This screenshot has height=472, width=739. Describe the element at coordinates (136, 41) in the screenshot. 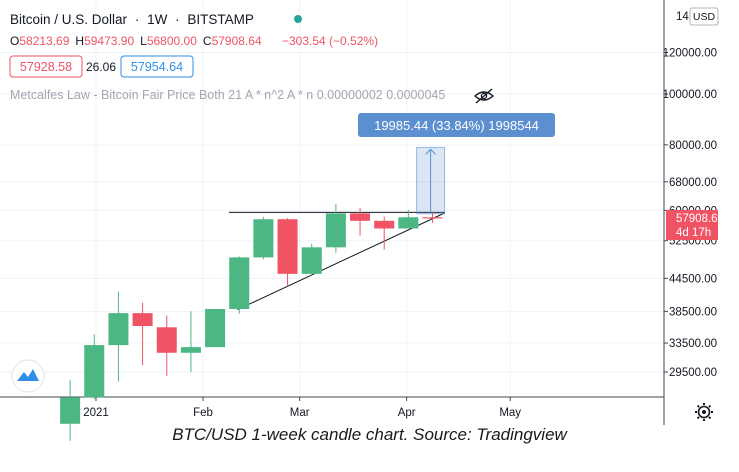

I see `ohlc-values: O58213.69 H59473.90 L56800.00 C57908.64` at that location.